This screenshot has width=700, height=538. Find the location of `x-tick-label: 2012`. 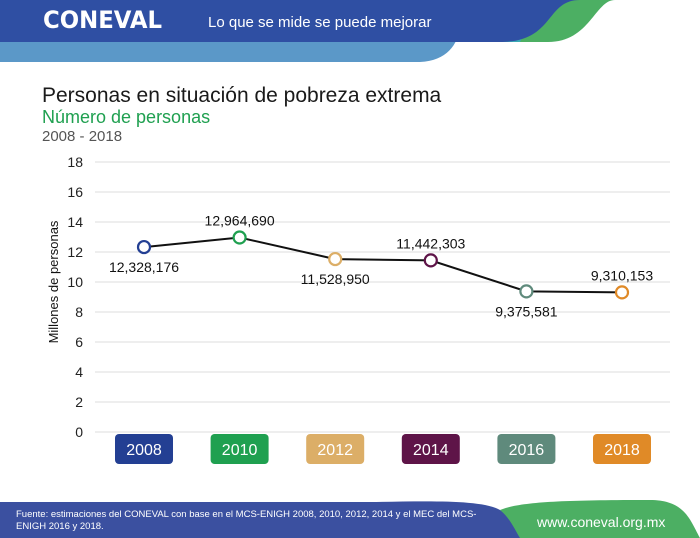

x-tick-label: 2012 is located at coordinates (335, 450).